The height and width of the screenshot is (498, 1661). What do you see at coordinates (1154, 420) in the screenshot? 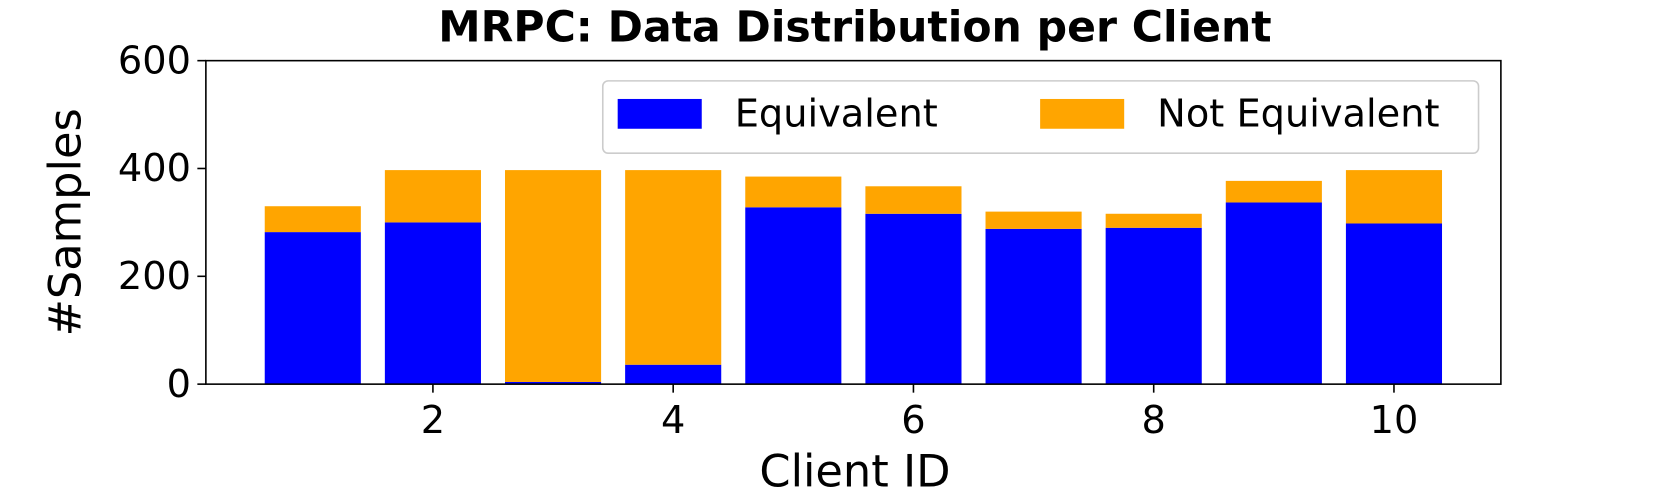
I see `x-tick-label: 8` at bounding box center [1154, 420].